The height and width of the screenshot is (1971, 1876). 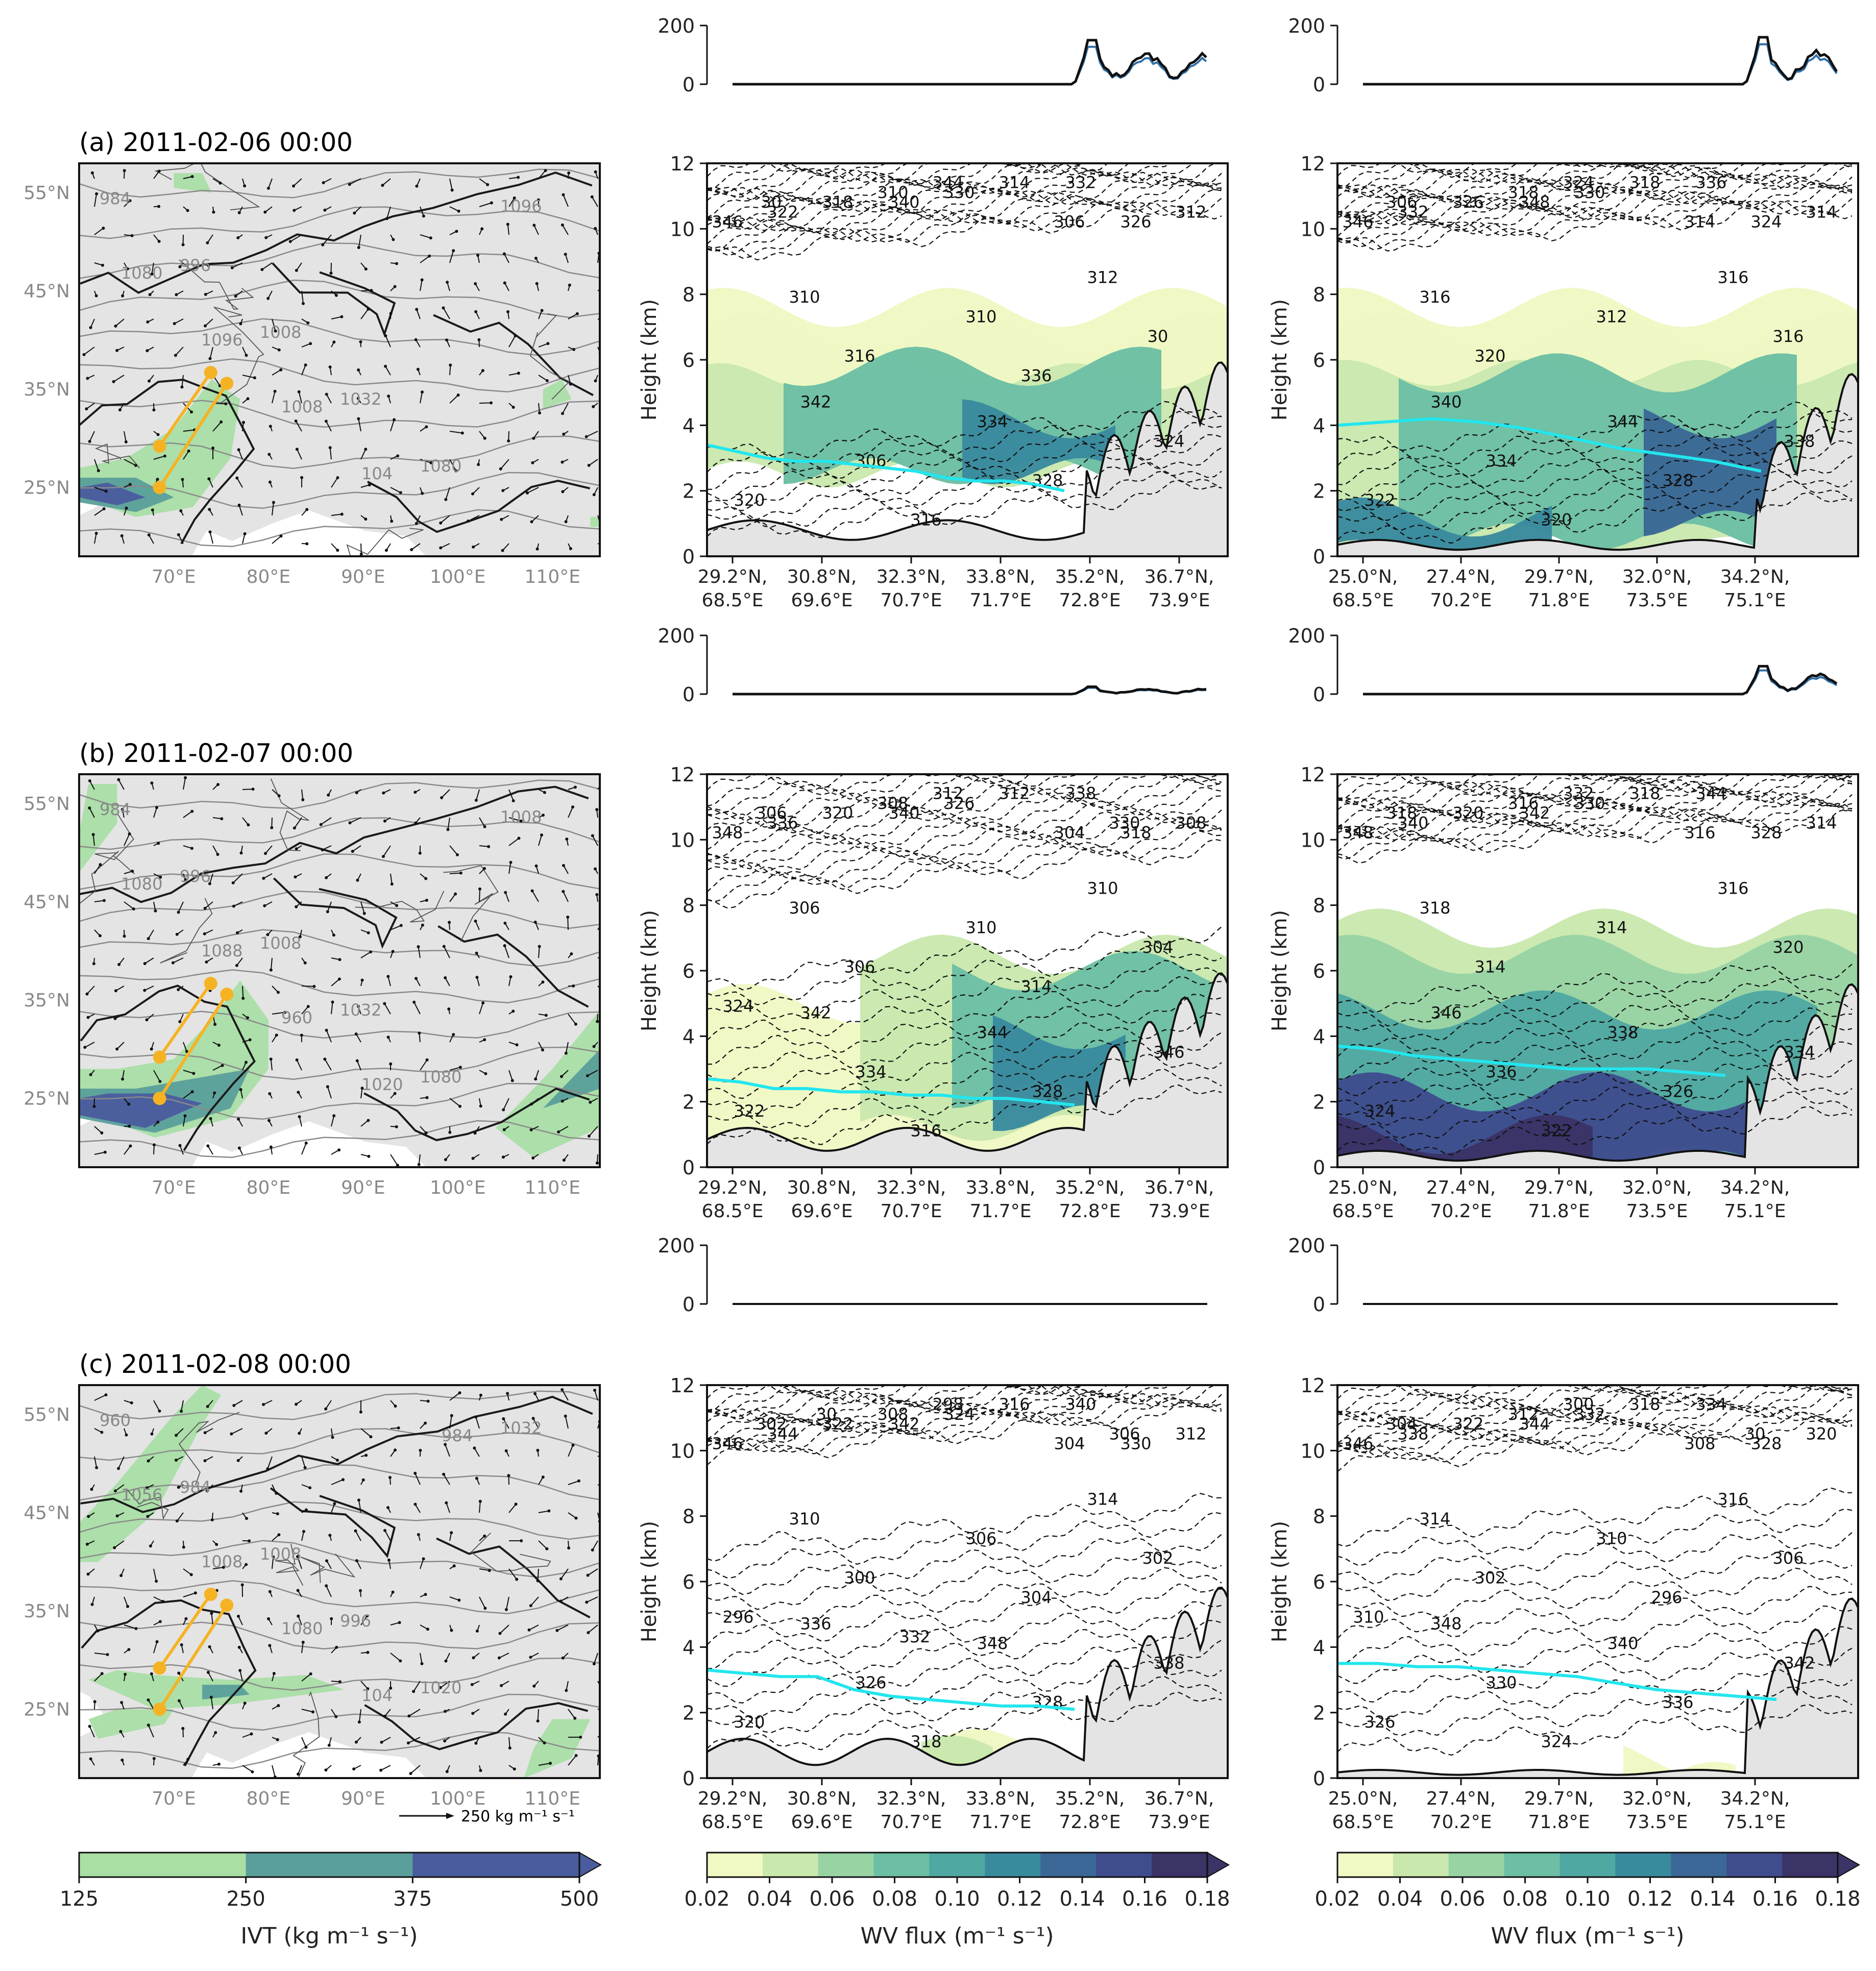 I want to click on cross-section-route, so click(x=193, y=1046).